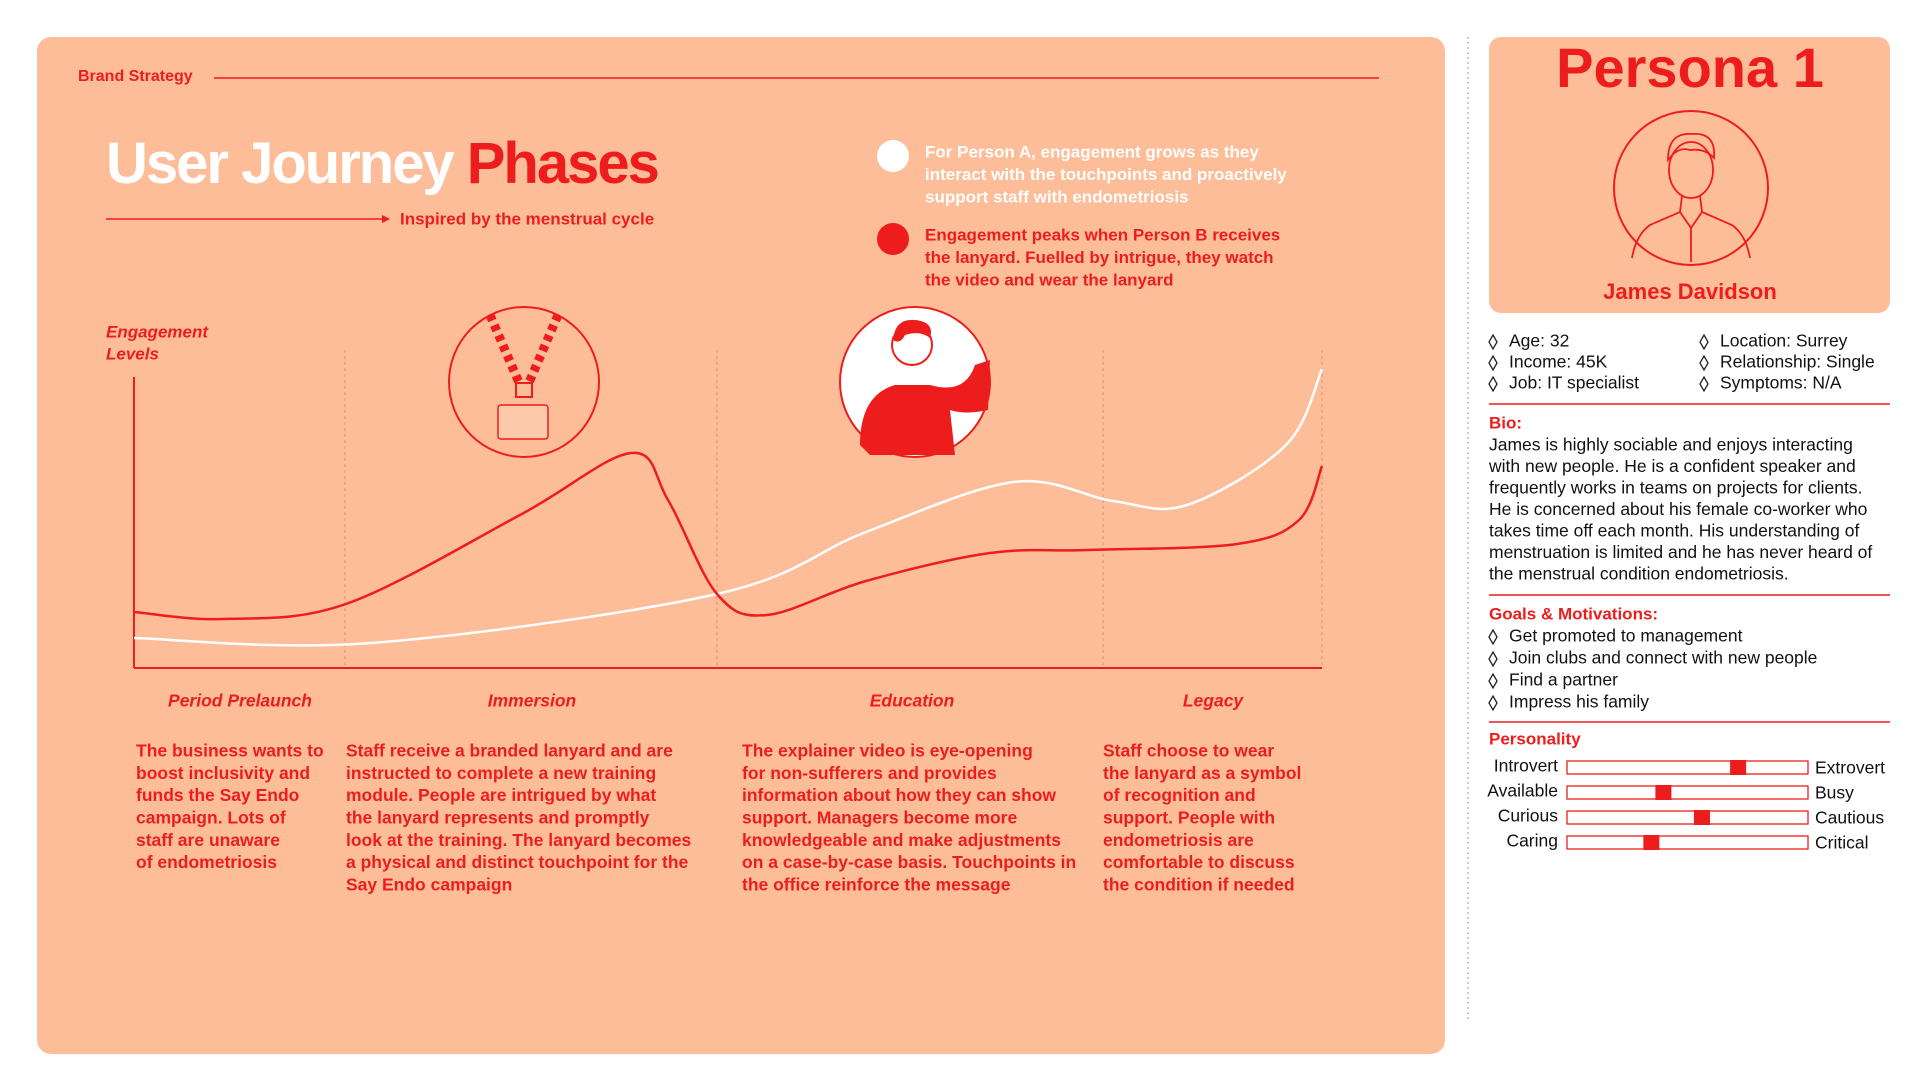 This screenshot has height=1080, width=1920. What do you see at coordinates (1639, 574) in the screenshot?
I see `bio-text: the menstrual condition endometriosis.` at bounding box center [1639, 574].